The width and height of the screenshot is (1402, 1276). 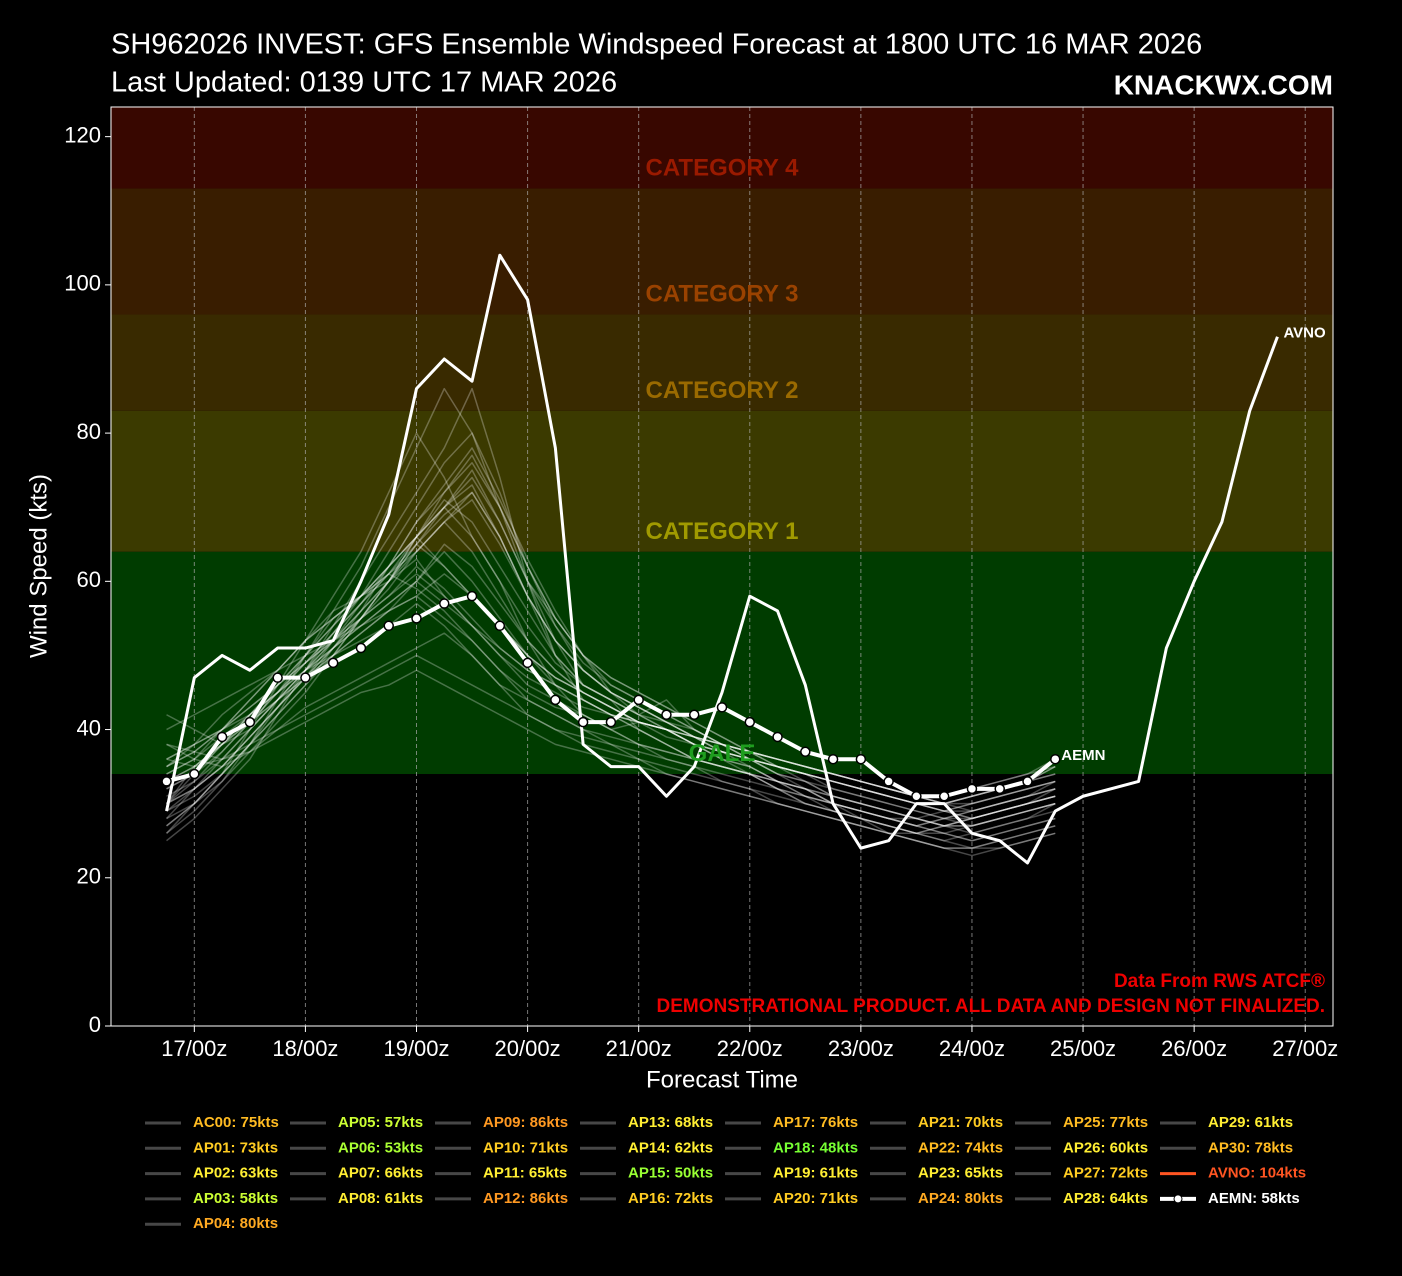 What do you see at coordinates (960, 1147) in the screenshot?
I see `legend-label: AP22: 74kts` at bounding box center [960, 1147].